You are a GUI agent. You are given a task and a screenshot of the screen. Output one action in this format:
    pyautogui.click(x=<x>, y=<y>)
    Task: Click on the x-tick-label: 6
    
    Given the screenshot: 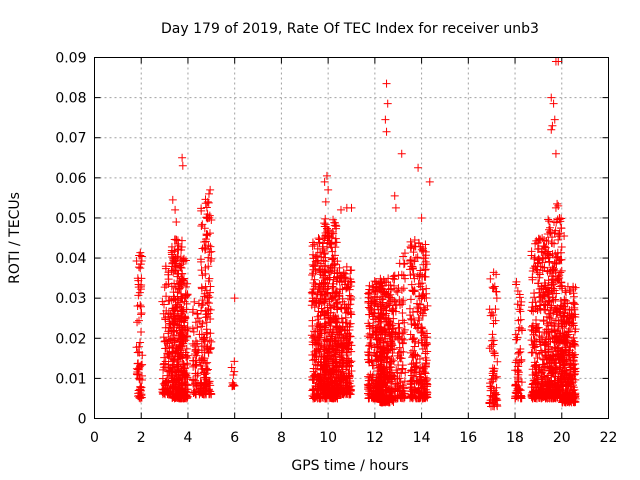 What is the action you would take?
    pyautogui.click(x=234, y=438)
    